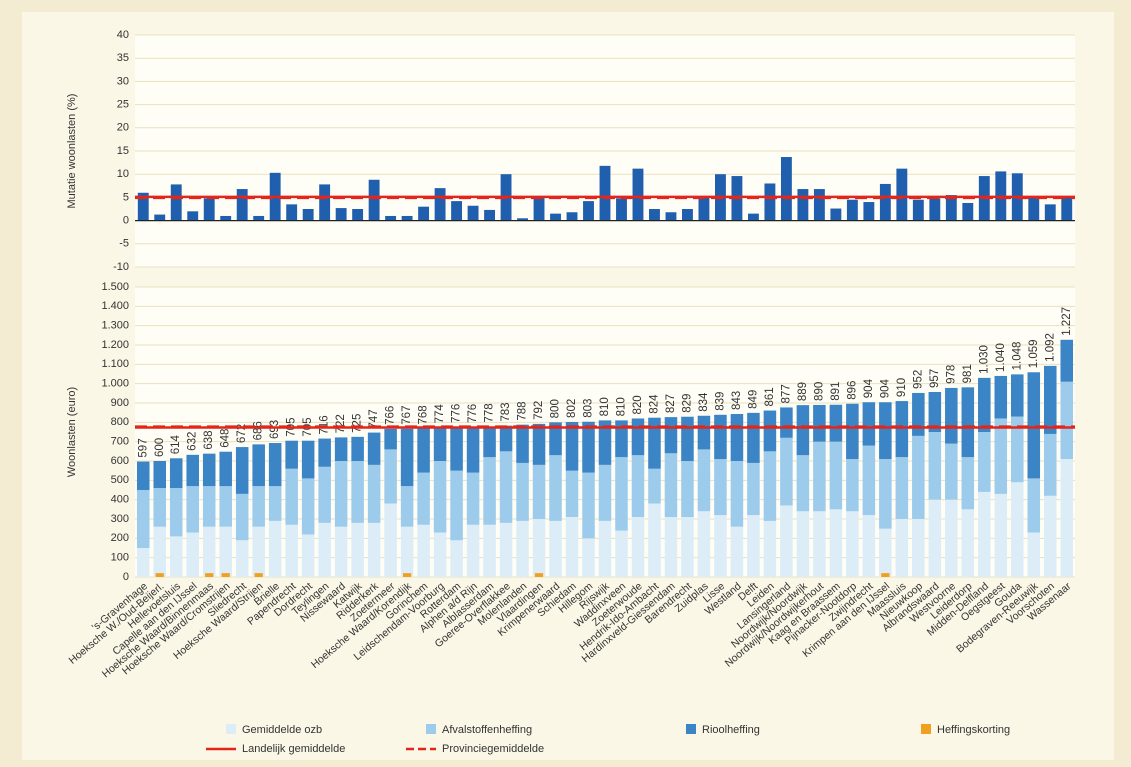  Describe the element at coordinates (493, 749) in the screenshot. I see `legend-label: Provinciegemiddelde` at that location.